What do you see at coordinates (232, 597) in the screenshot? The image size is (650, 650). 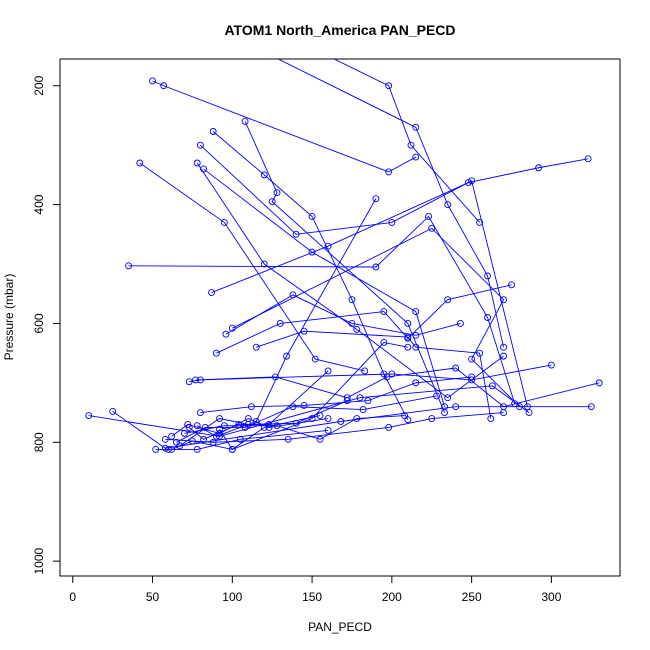 I see `x-tick-label: 100` at bounding box center [232, 597].